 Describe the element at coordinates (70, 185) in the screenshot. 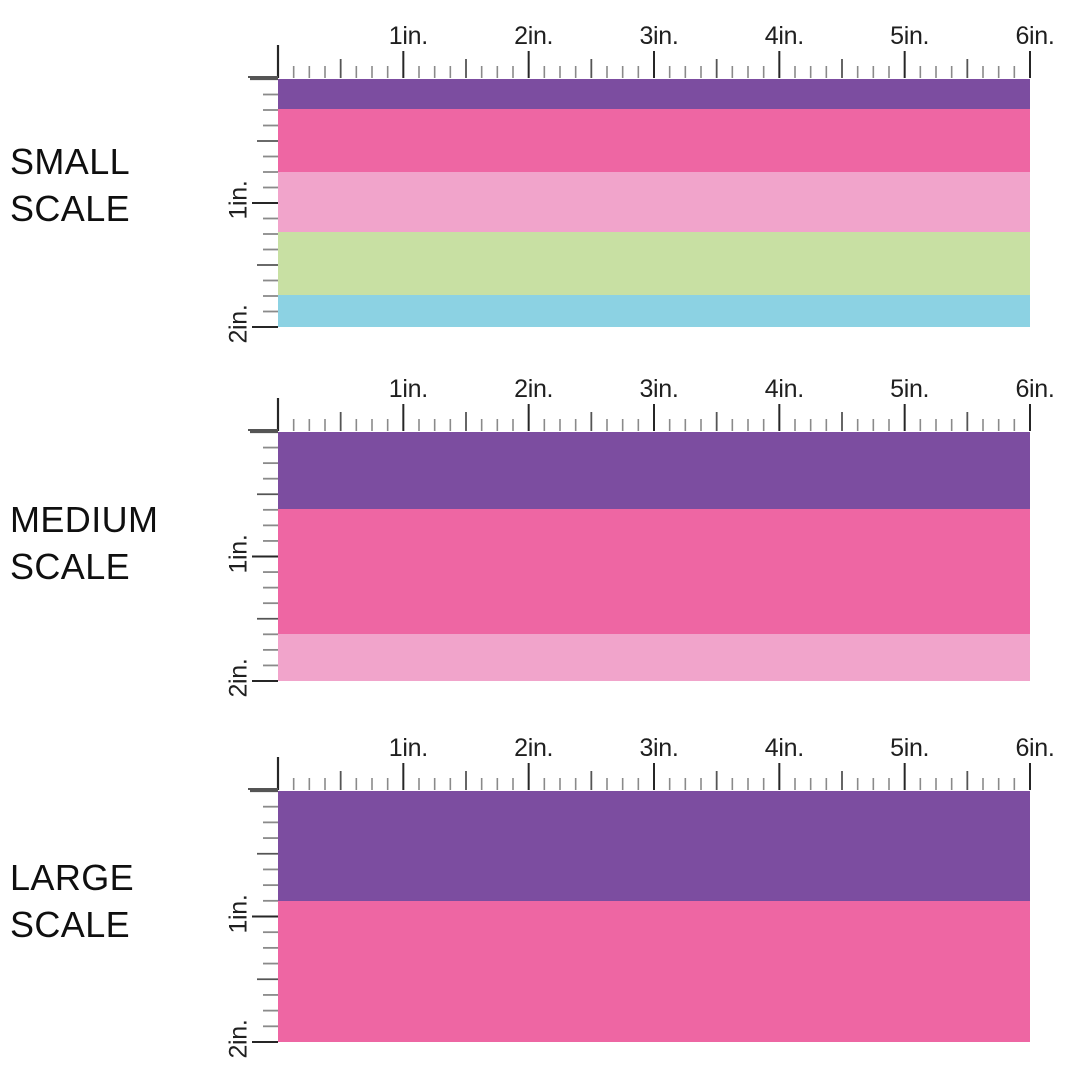

I see `scale-title-small: SMALL SCALE` at that location.